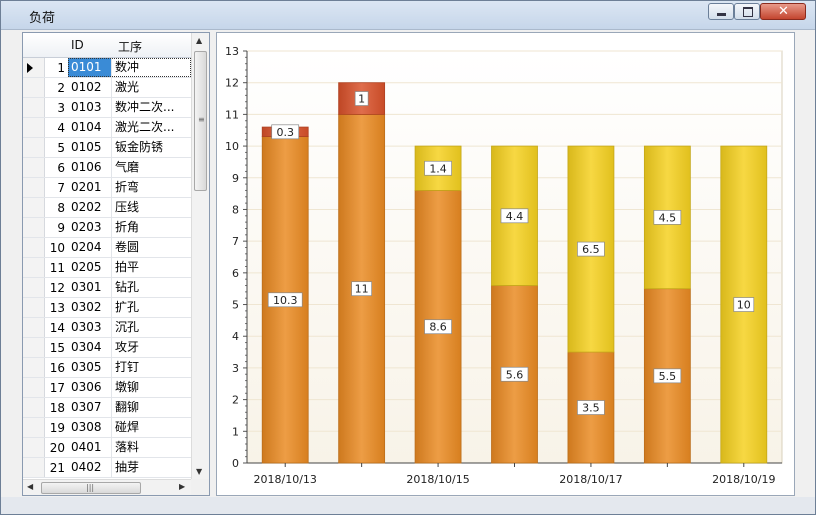 This screenshot has width=816, height=515. Describe the element at coordinates (90, 467) in the screenshot. I see `cell-id: 0402` at that location.